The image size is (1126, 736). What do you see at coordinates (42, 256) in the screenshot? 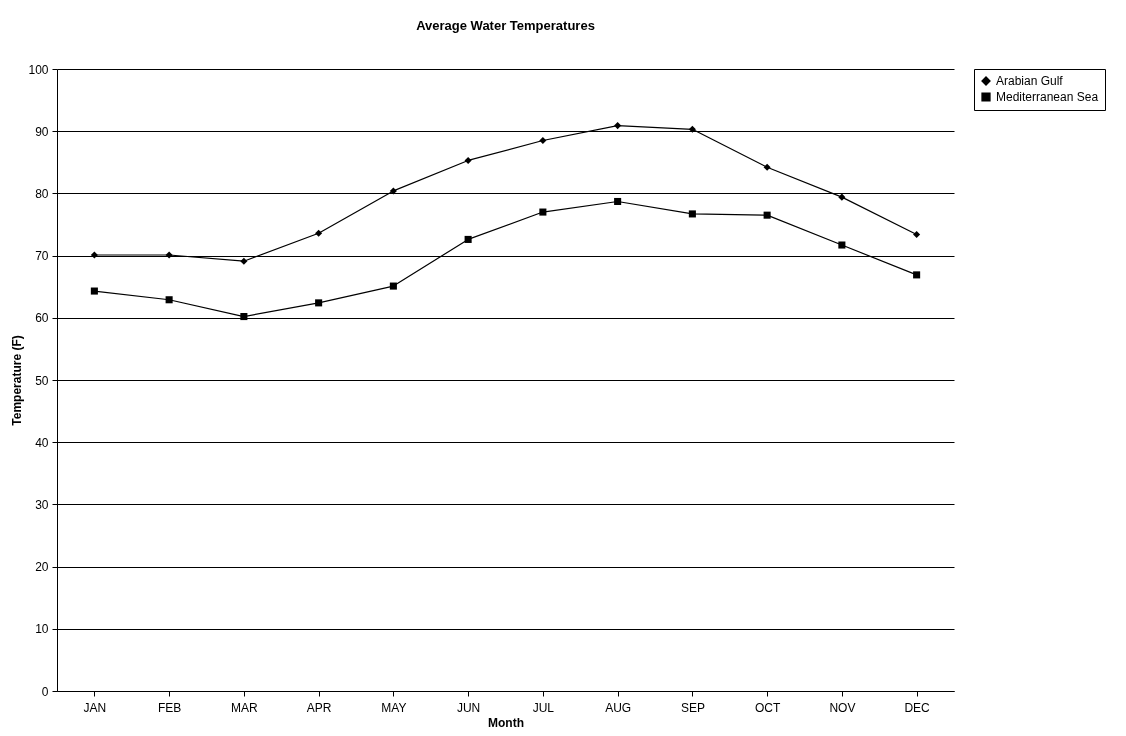
I see `y-tick-label: 70` at bounding box center [42, 256].